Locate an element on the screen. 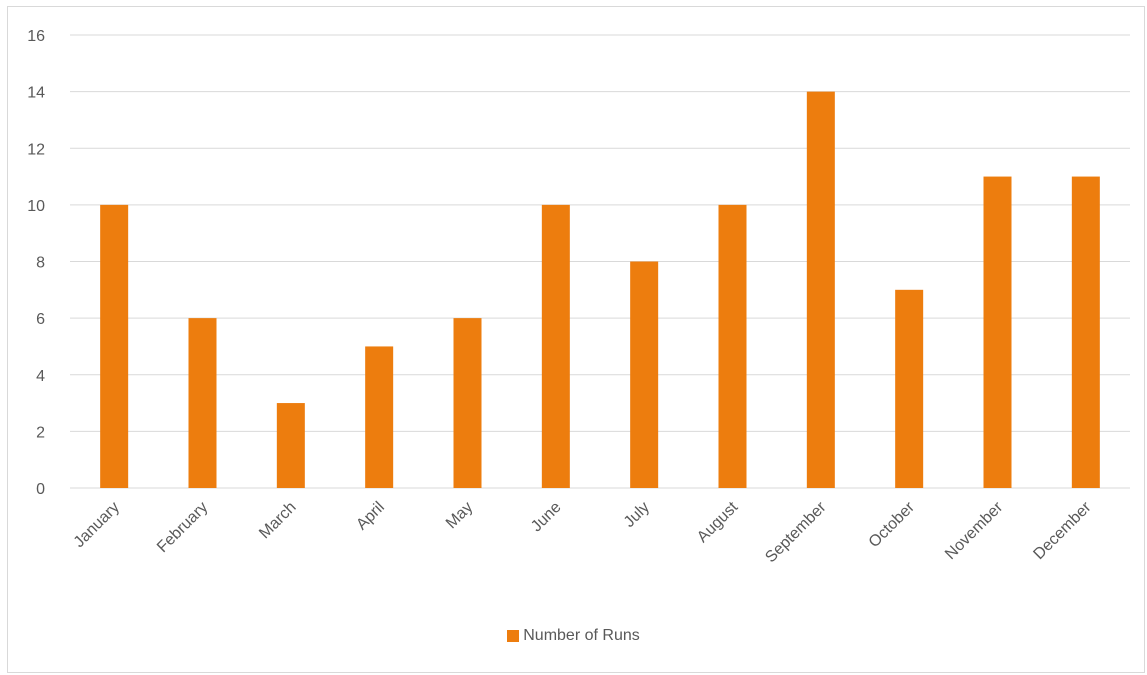  legend-label: Number of Runs is located at coordinates (581, 635).